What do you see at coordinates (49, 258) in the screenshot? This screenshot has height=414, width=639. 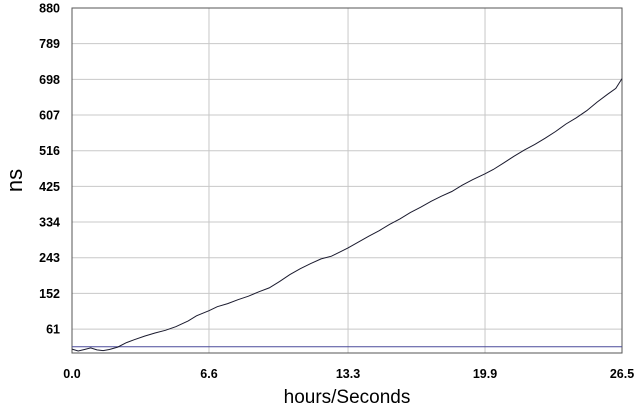 I see `y-tick-label: 243` at bounding box center [49, 258].